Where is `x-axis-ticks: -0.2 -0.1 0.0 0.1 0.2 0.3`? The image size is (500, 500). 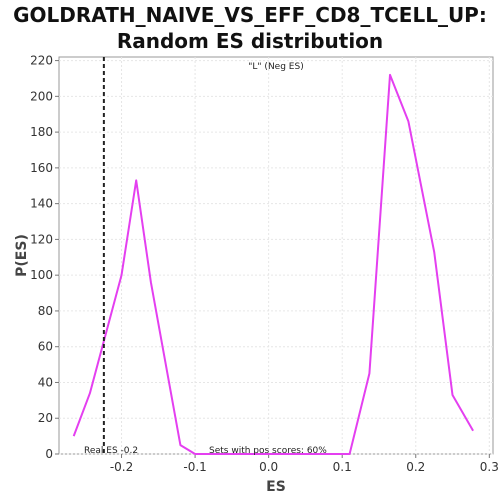
x-axis-ticks: -0.2 -0.1 0.0 0.1 0.2 0.3 is located at coordinates (304, 464).